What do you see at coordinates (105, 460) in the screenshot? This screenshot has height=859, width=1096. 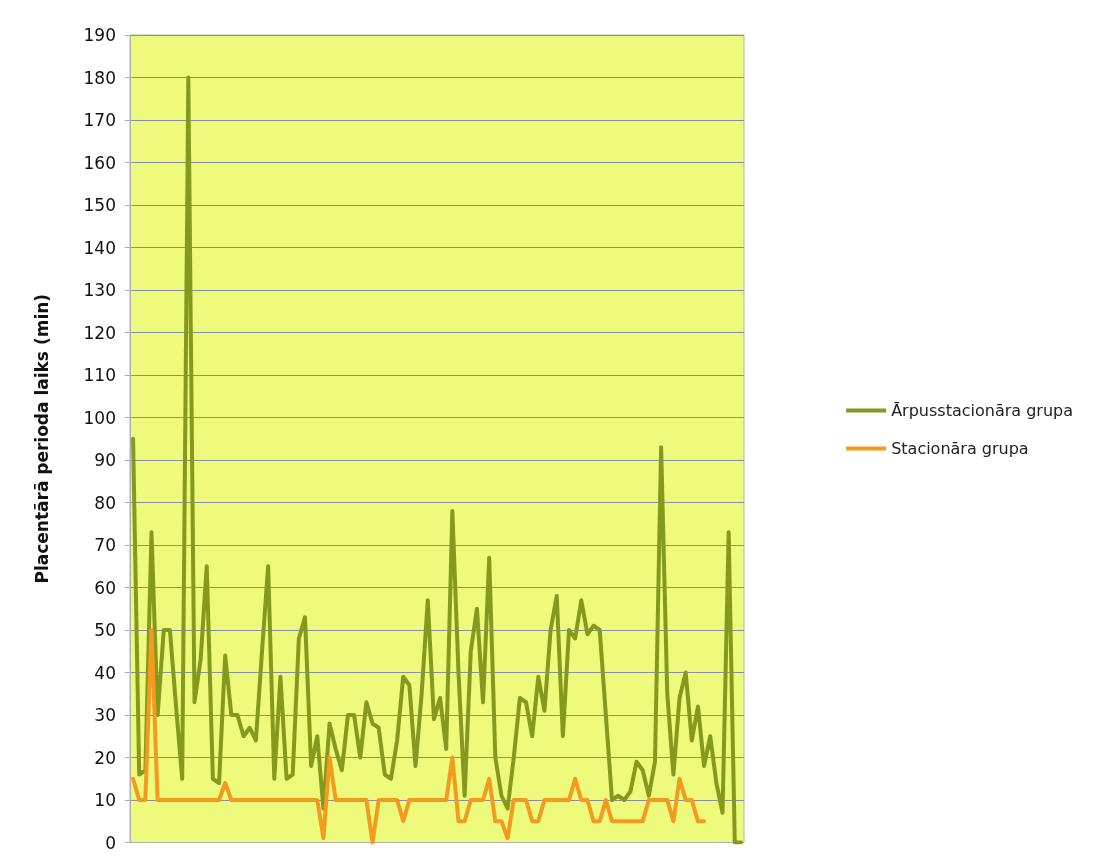 I see `y-tick-label: 90` at bounding box center [105, 460].